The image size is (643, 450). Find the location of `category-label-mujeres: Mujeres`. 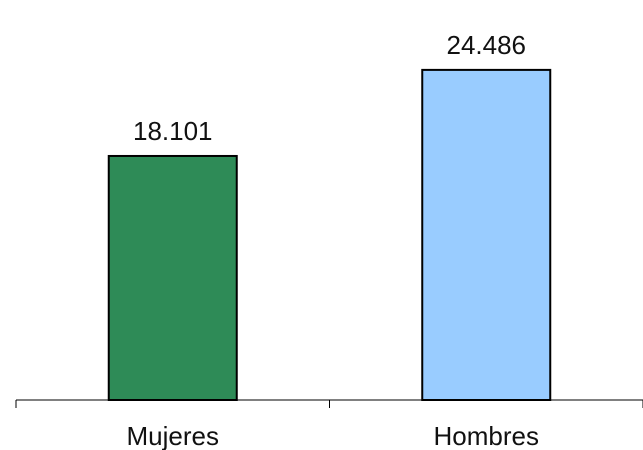

category-label-mujeres: Mujeres is located at coordinates (173, 435).